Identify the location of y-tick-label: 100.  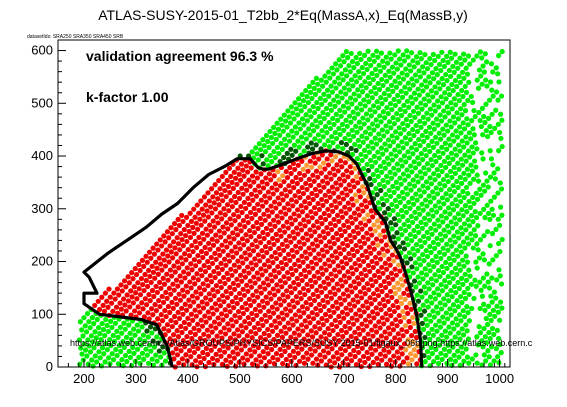
(42, 313).